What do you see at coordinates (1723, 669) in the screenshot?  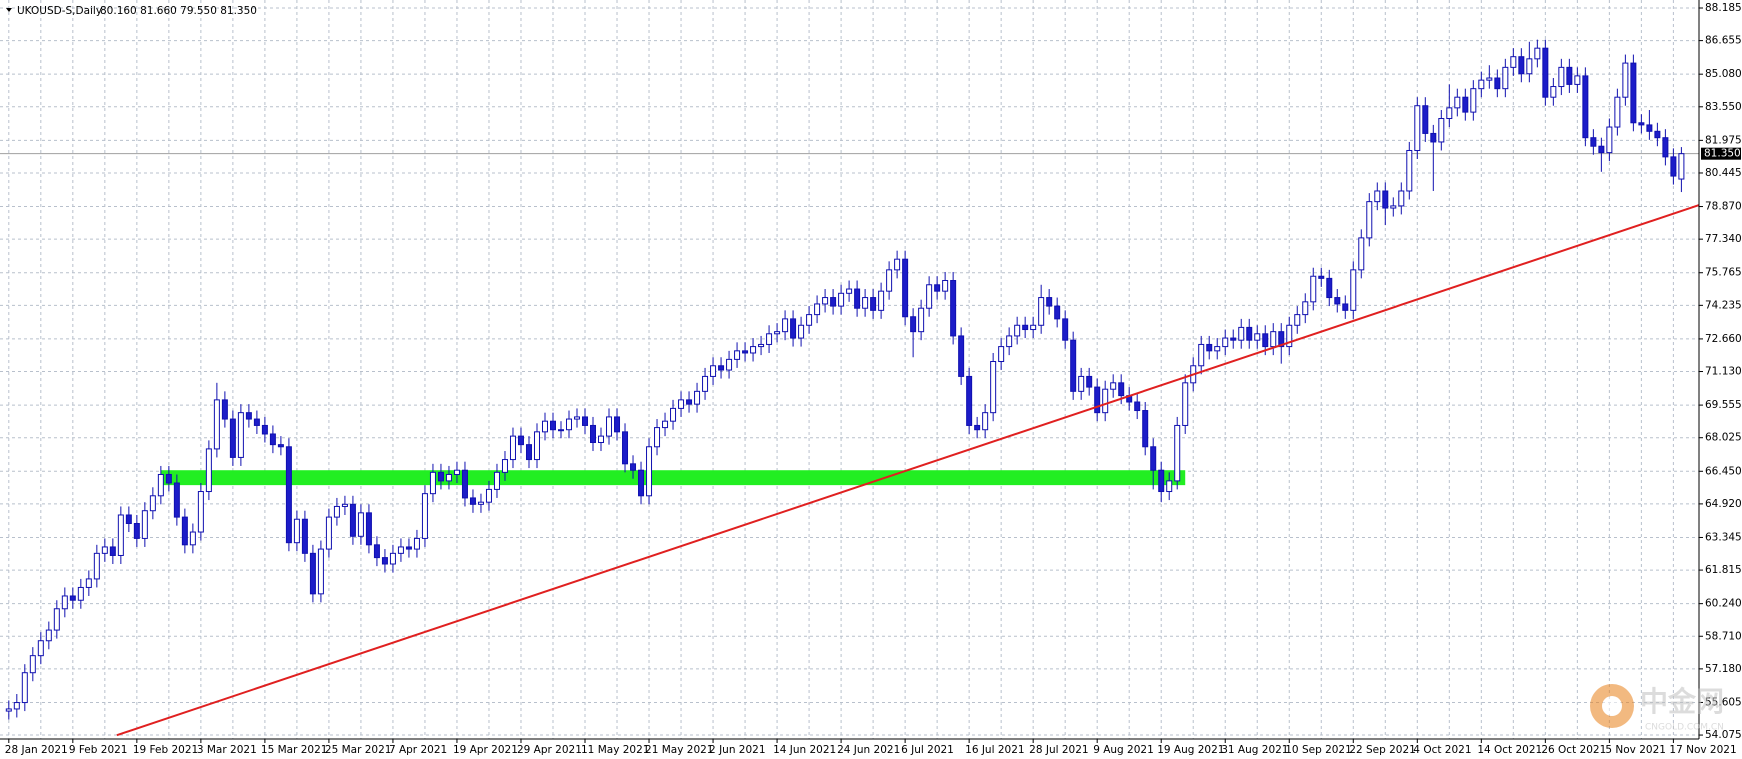 I see `y-tick-label: 57.180` at bounding box center [1723, 669].